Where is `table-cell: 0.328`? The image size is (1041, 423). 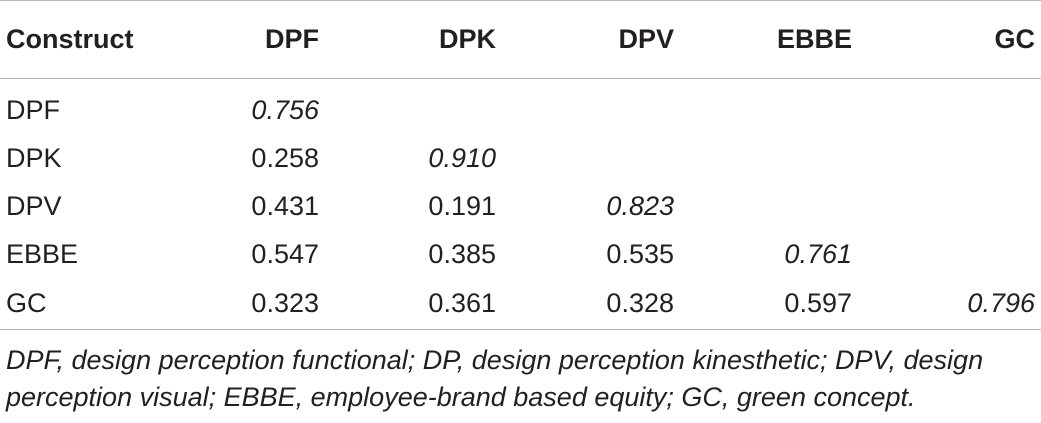 table-cell: 0.328 is located at coordinates (591, 304).